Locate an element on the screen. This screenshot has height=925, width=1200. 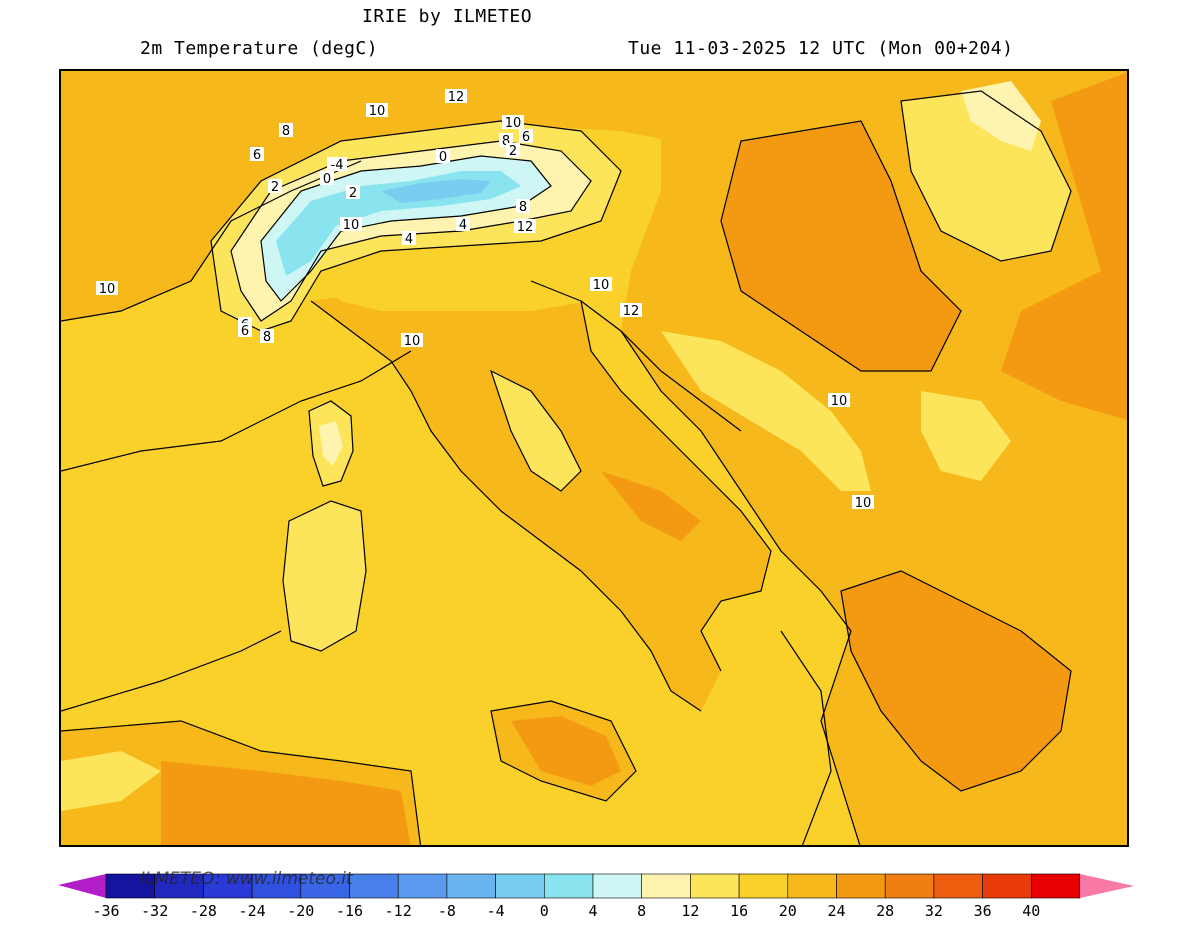
land-po-valley is located at coordinates (456, 276).